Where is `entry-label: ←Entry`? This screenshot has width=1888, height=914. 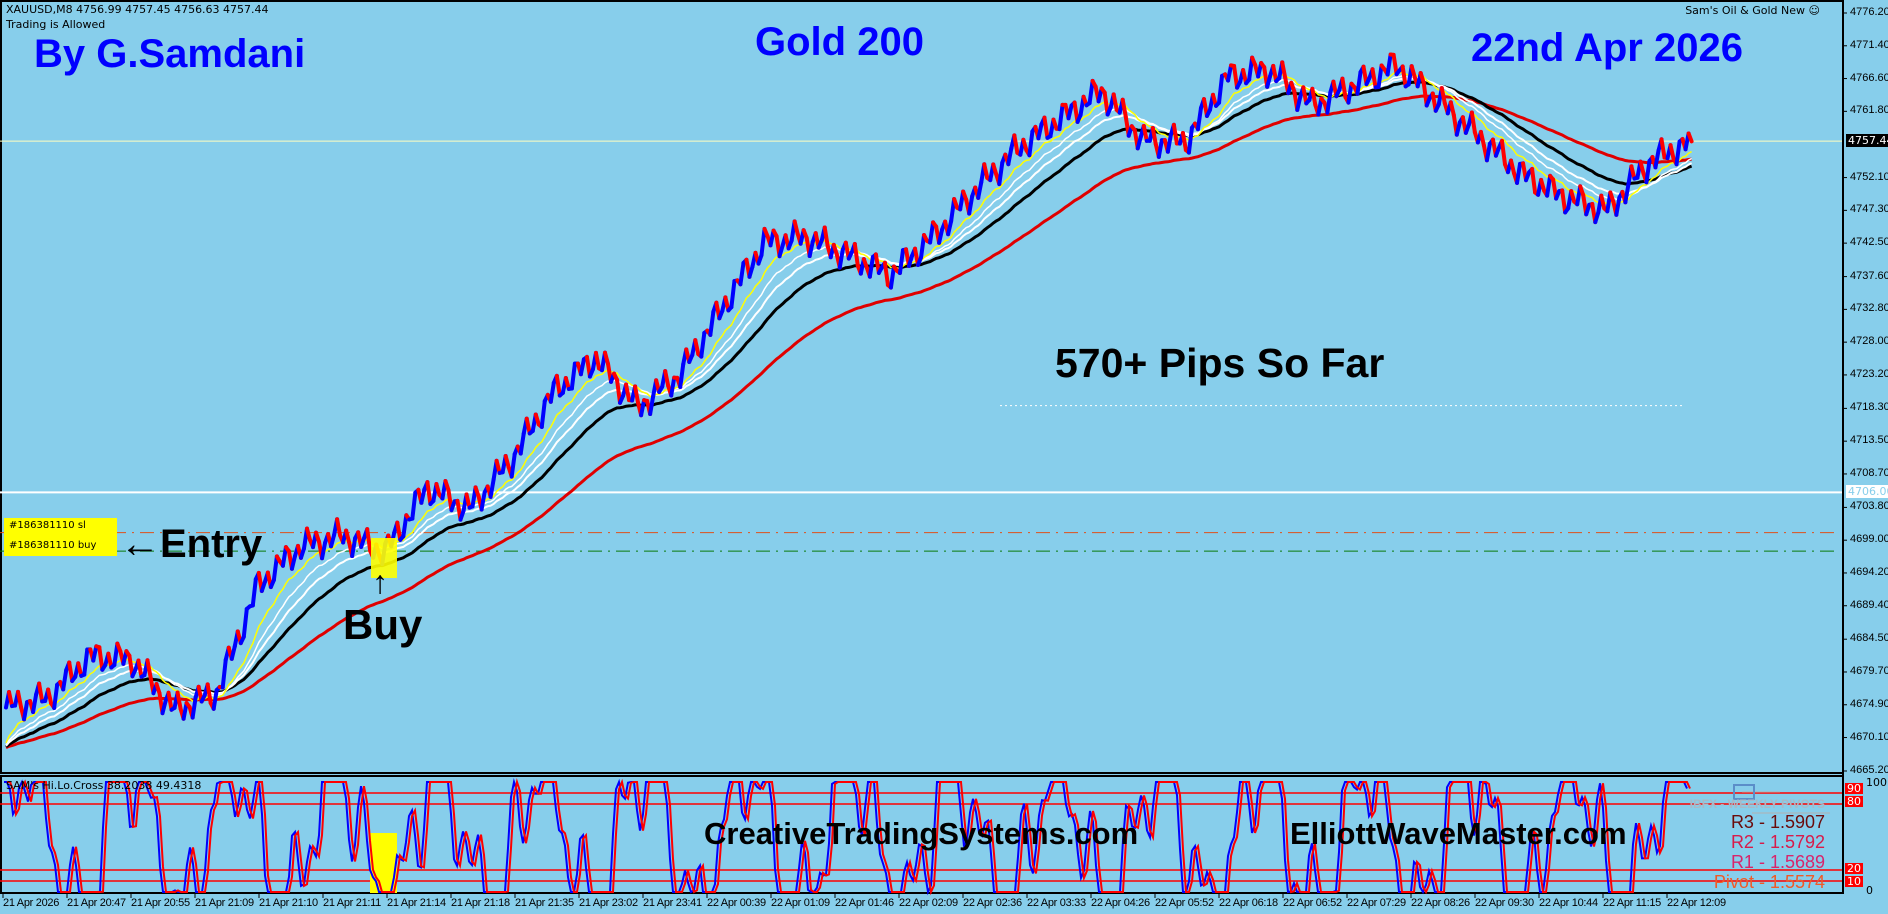
entry-label: ←Entry is located at coordinates (191, 544).